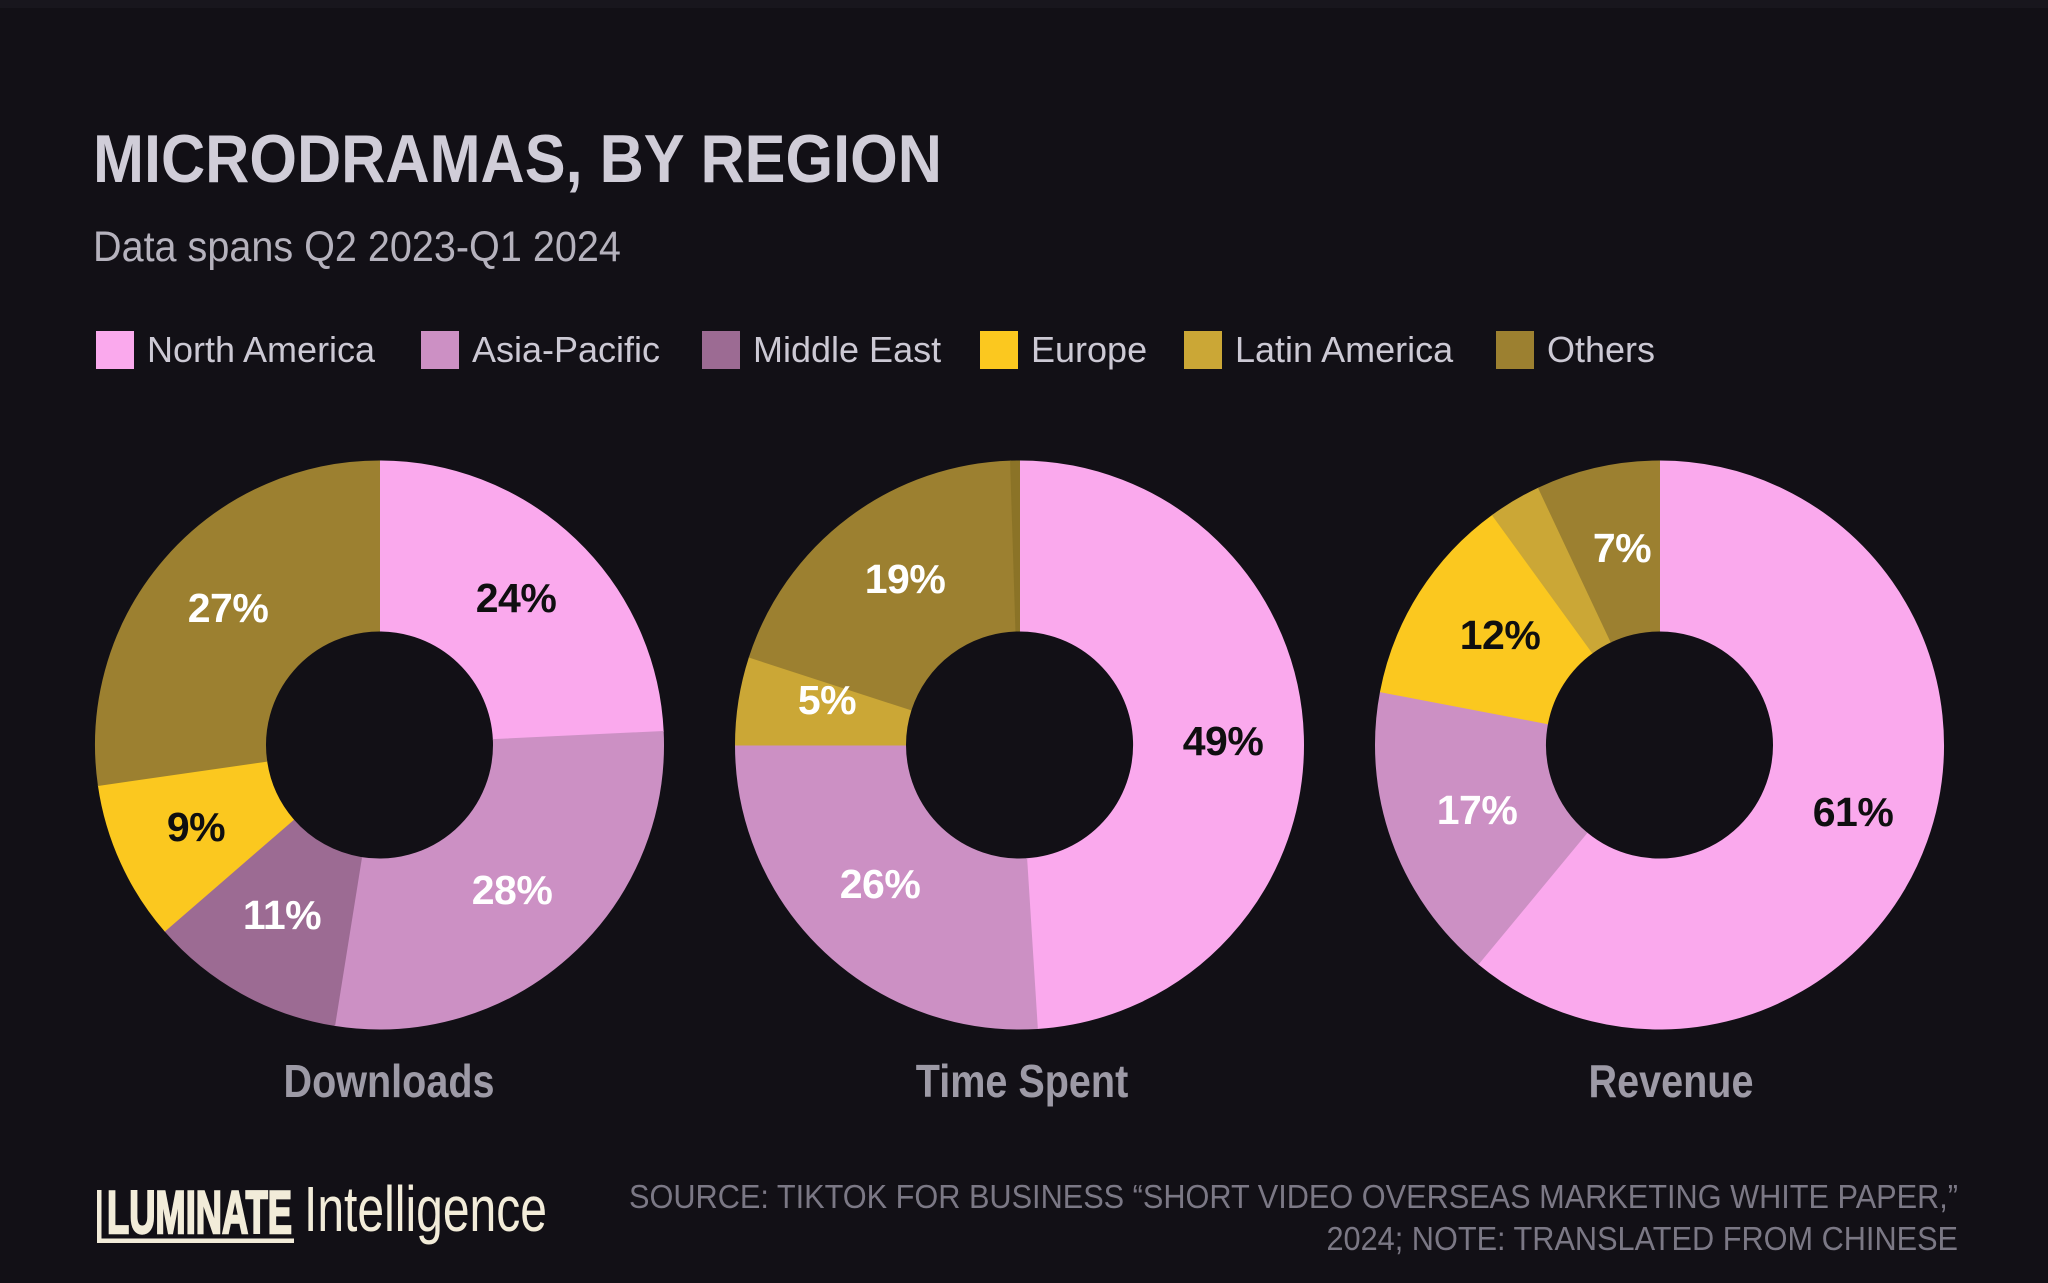 This screenshot has width=2048, height=1283. I want to click on svg-text: 26%, so click(880, 884).